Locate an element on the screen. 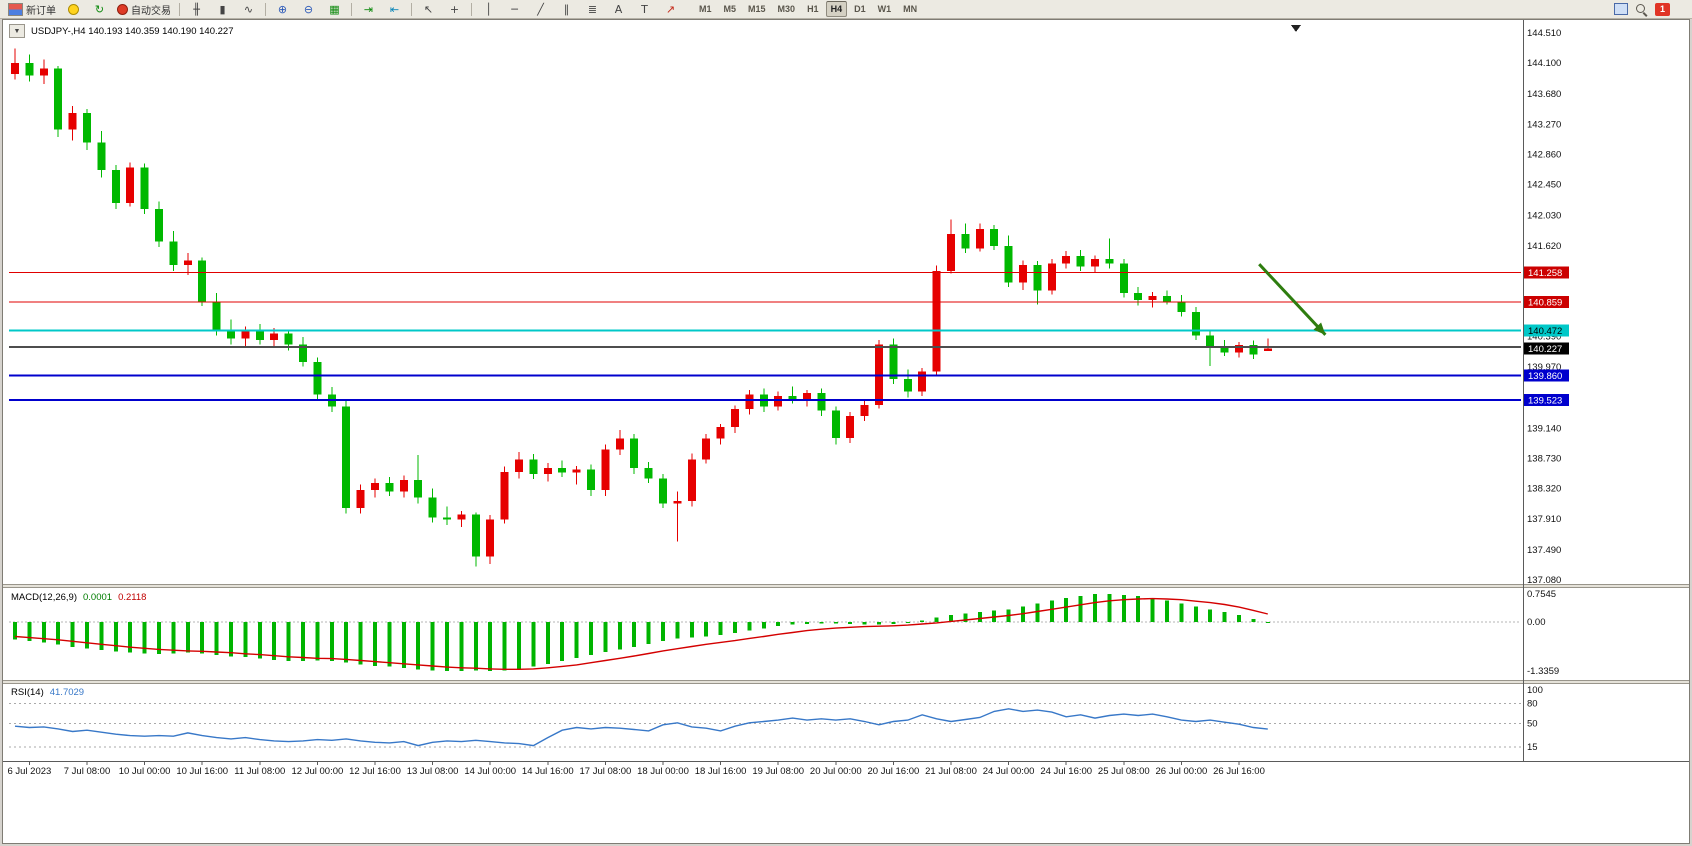 This screenshot has width=1692, height=846. tile-windows-button: ▦ is located at coordinates (334, 9).